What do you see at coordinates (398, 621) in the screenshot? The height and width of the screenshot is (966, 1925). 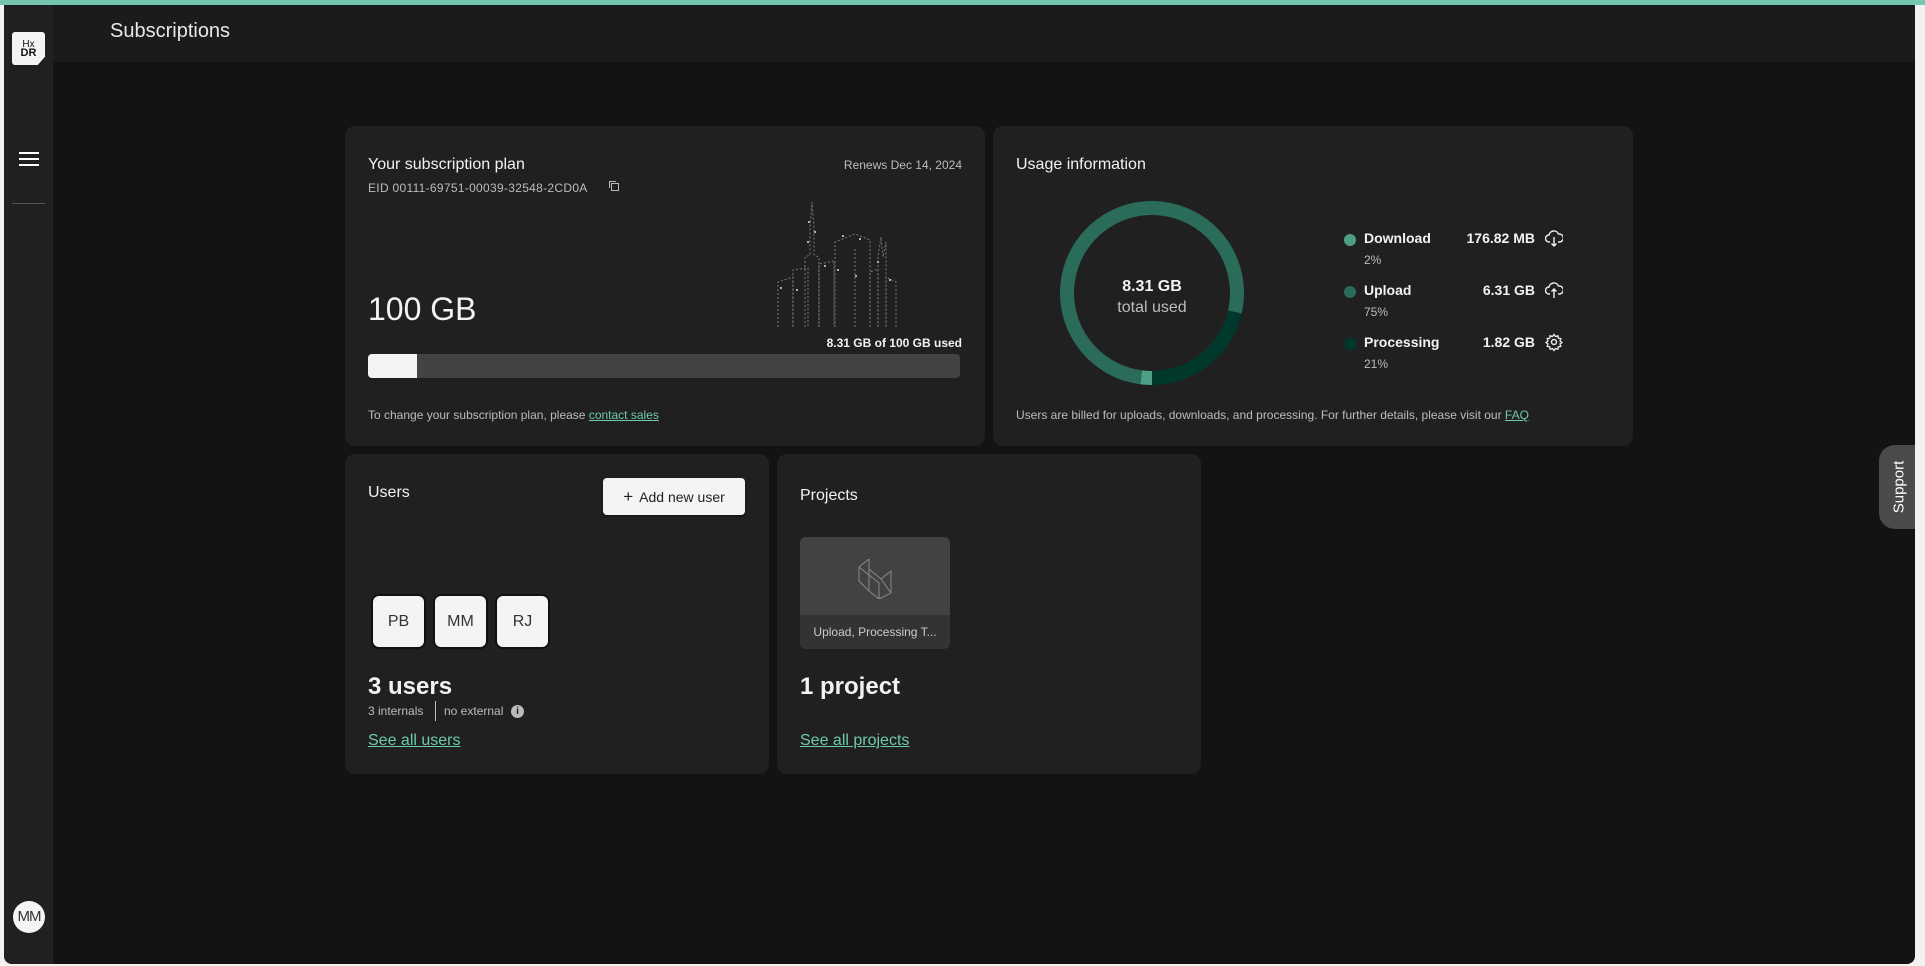 I see `user-initials-badge: PB` at bounding box center [398, 621].